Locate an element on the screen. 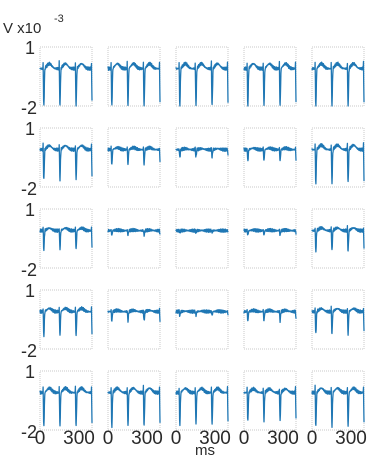 The image size is (375, 457). y-tick-top-row-3: 1 is located at coordinates (30, 210).